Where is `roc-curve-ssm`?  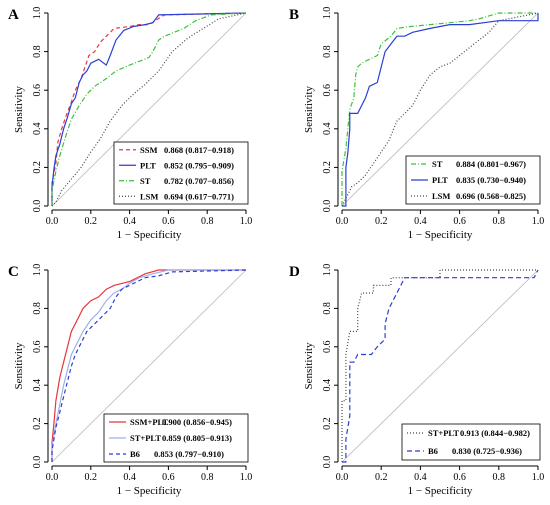 roc-curve-ssm is located at coordinates (149, 109).